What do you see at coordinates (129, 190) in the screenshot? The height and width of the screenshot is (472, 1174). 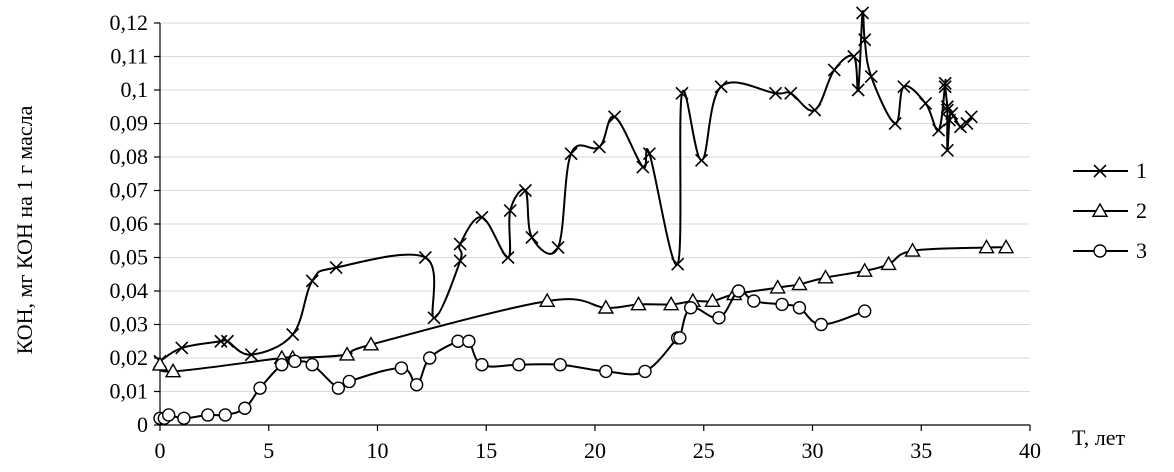 I see `y-tick-label: 0,07` at bounding box center [129, 190].